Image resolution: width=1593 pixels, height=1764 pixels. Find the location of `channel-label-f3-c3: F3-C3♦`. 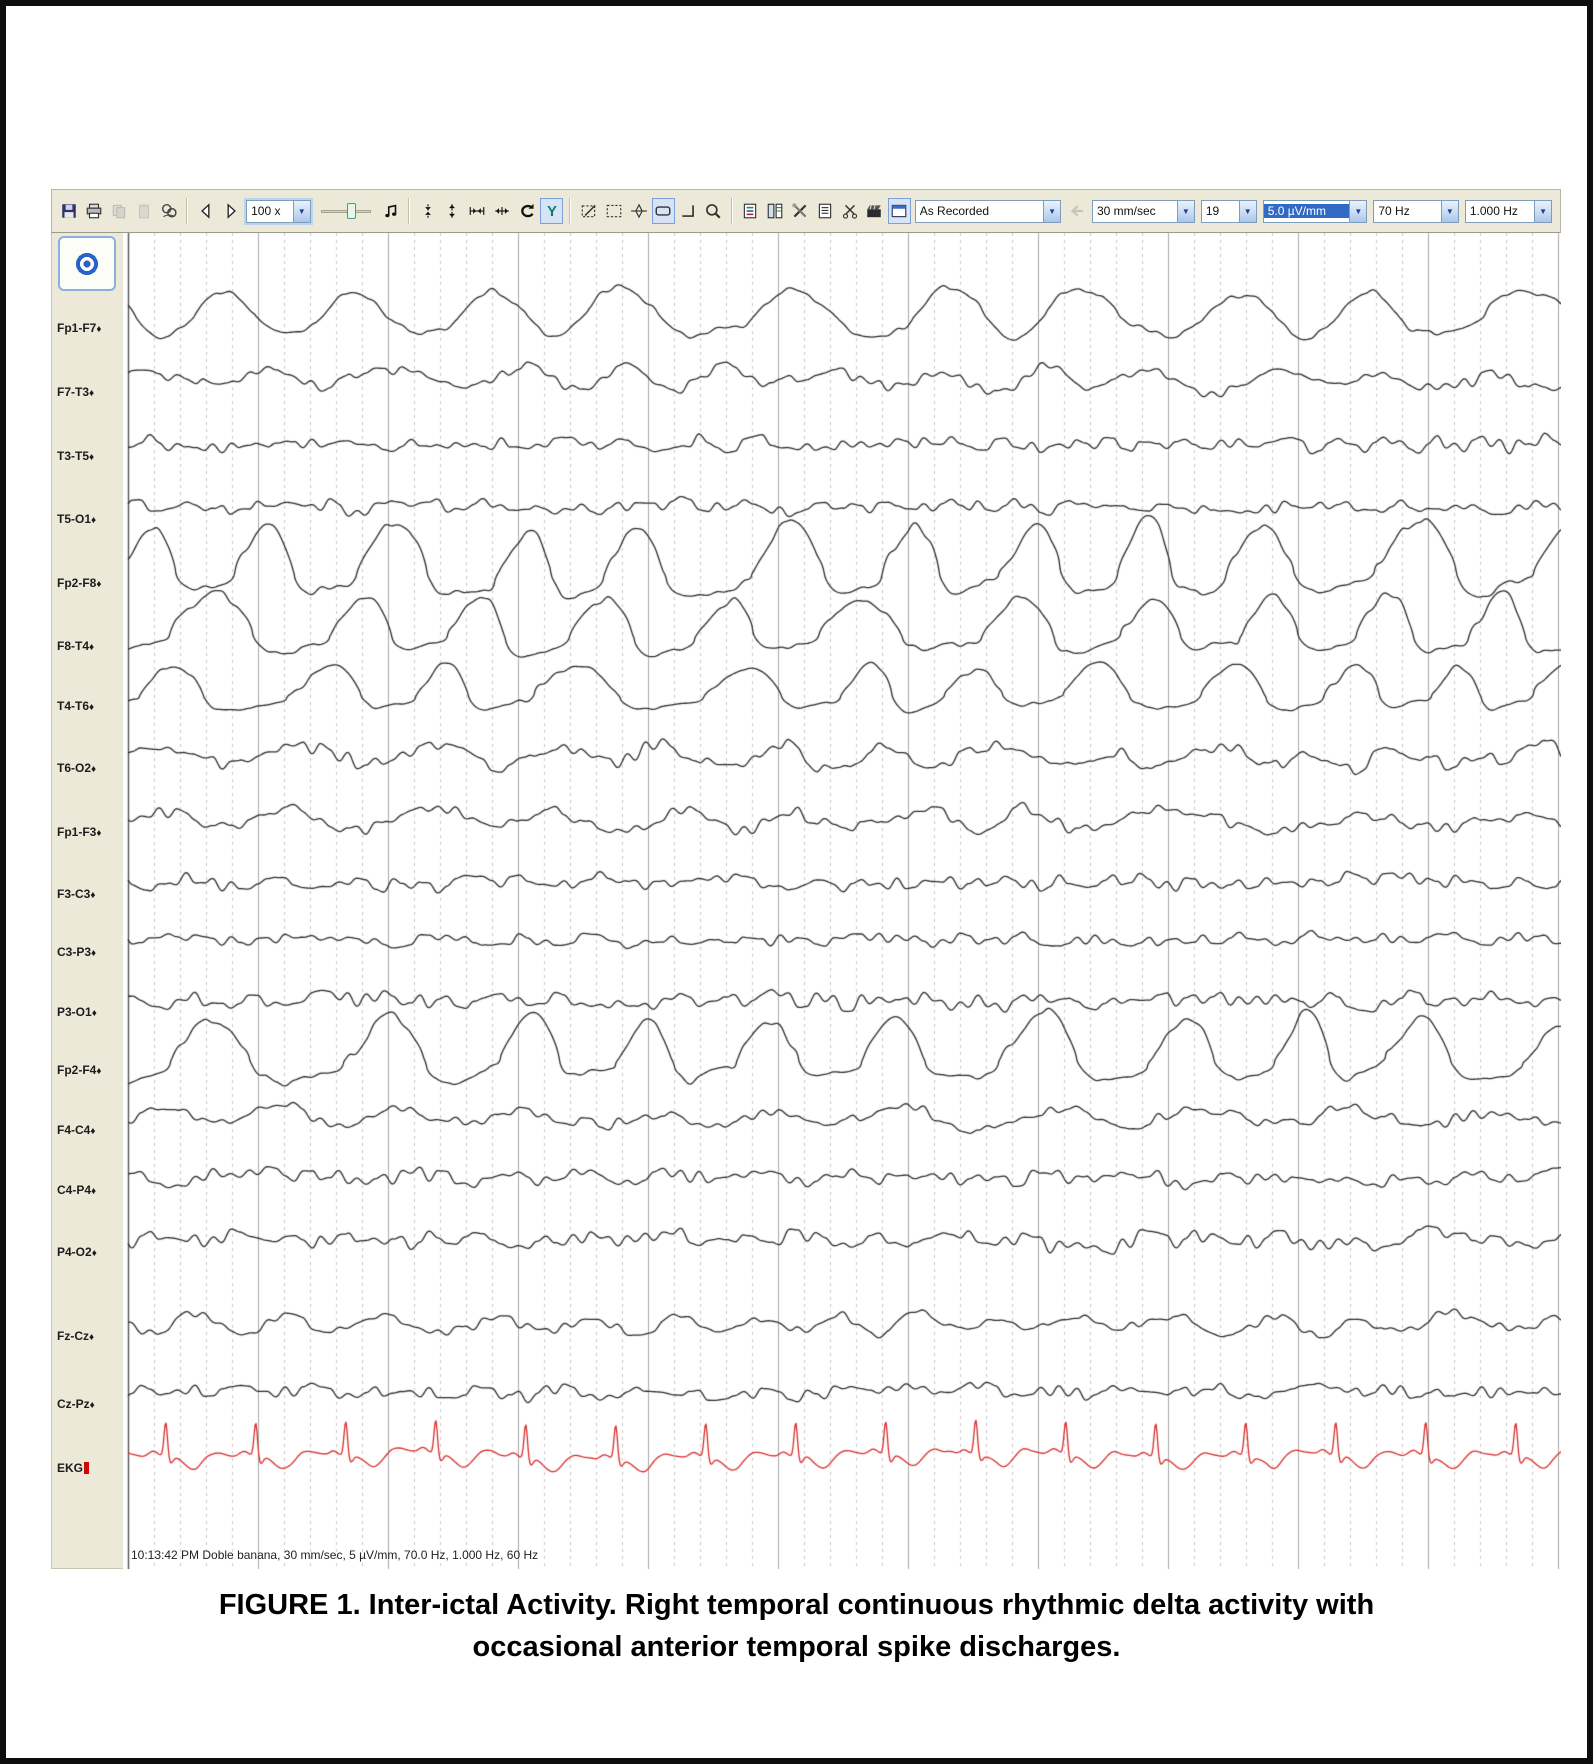

channel-label-f3-c3: F3-C3♦ is located at coordinates (76, 895).